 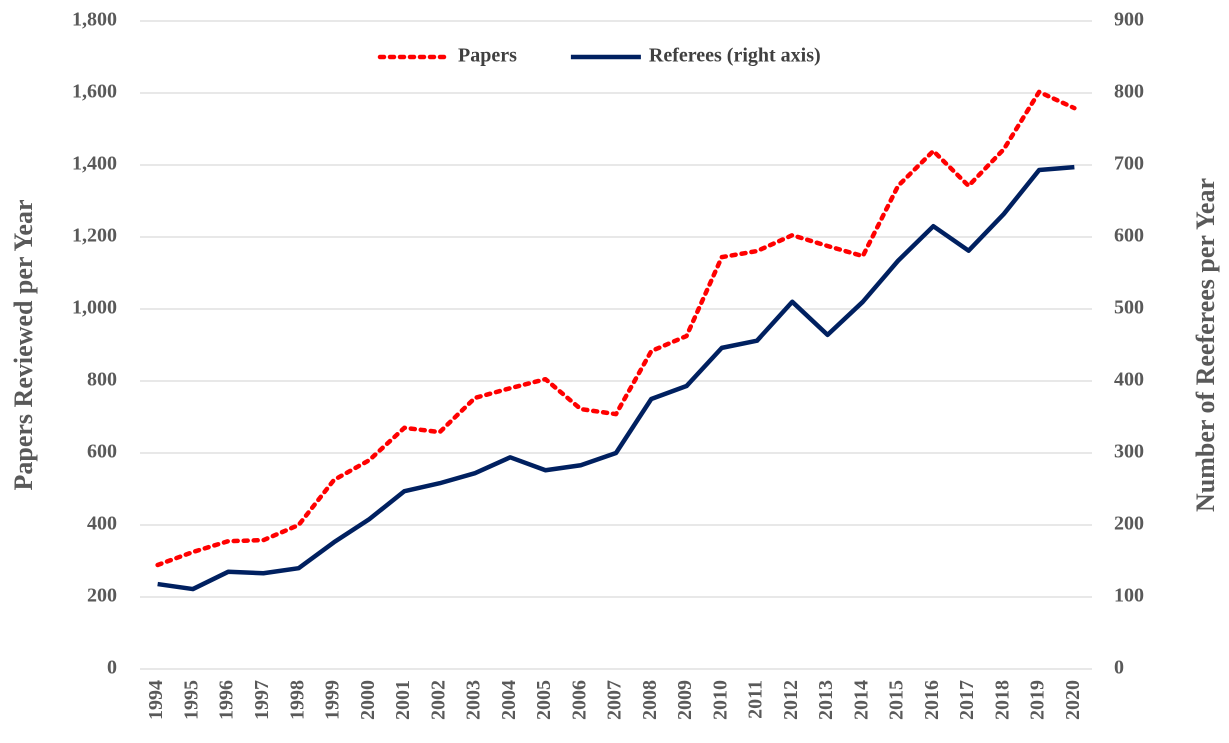 I want to click on y2-axis-title: Number of Reeferees per Year, so click(x=1205, y=345).